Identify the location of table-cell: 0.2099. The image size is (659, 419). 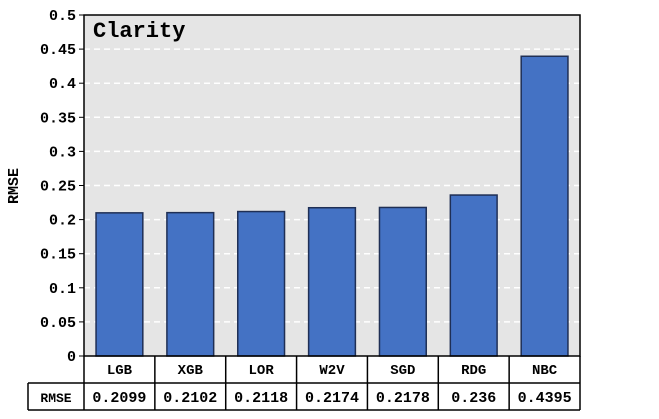
(119, 398).